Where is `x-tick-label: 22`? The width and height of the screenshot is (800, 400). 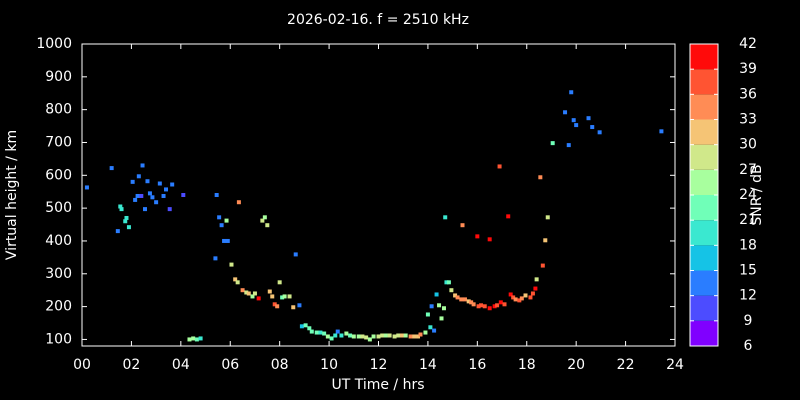 x-tick-label: 22 is located at coordinates (626, 365).